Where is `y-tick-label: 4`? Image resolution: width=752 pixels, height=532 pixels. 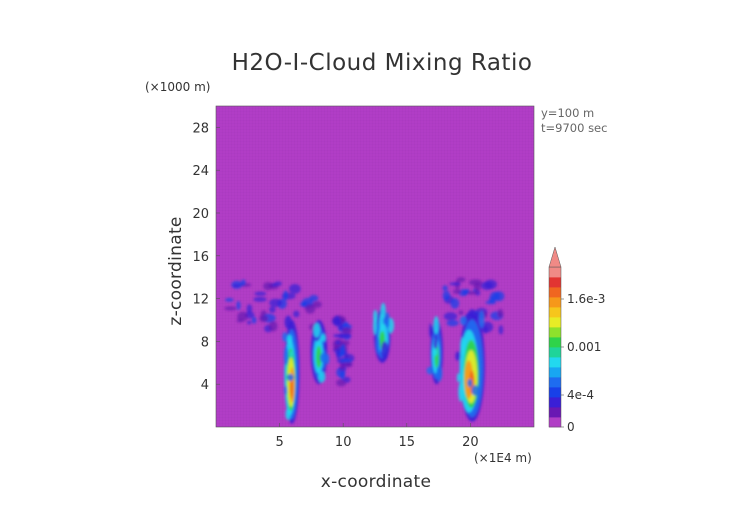
y-tick-label: 4 is located at coordinates (205, 385).